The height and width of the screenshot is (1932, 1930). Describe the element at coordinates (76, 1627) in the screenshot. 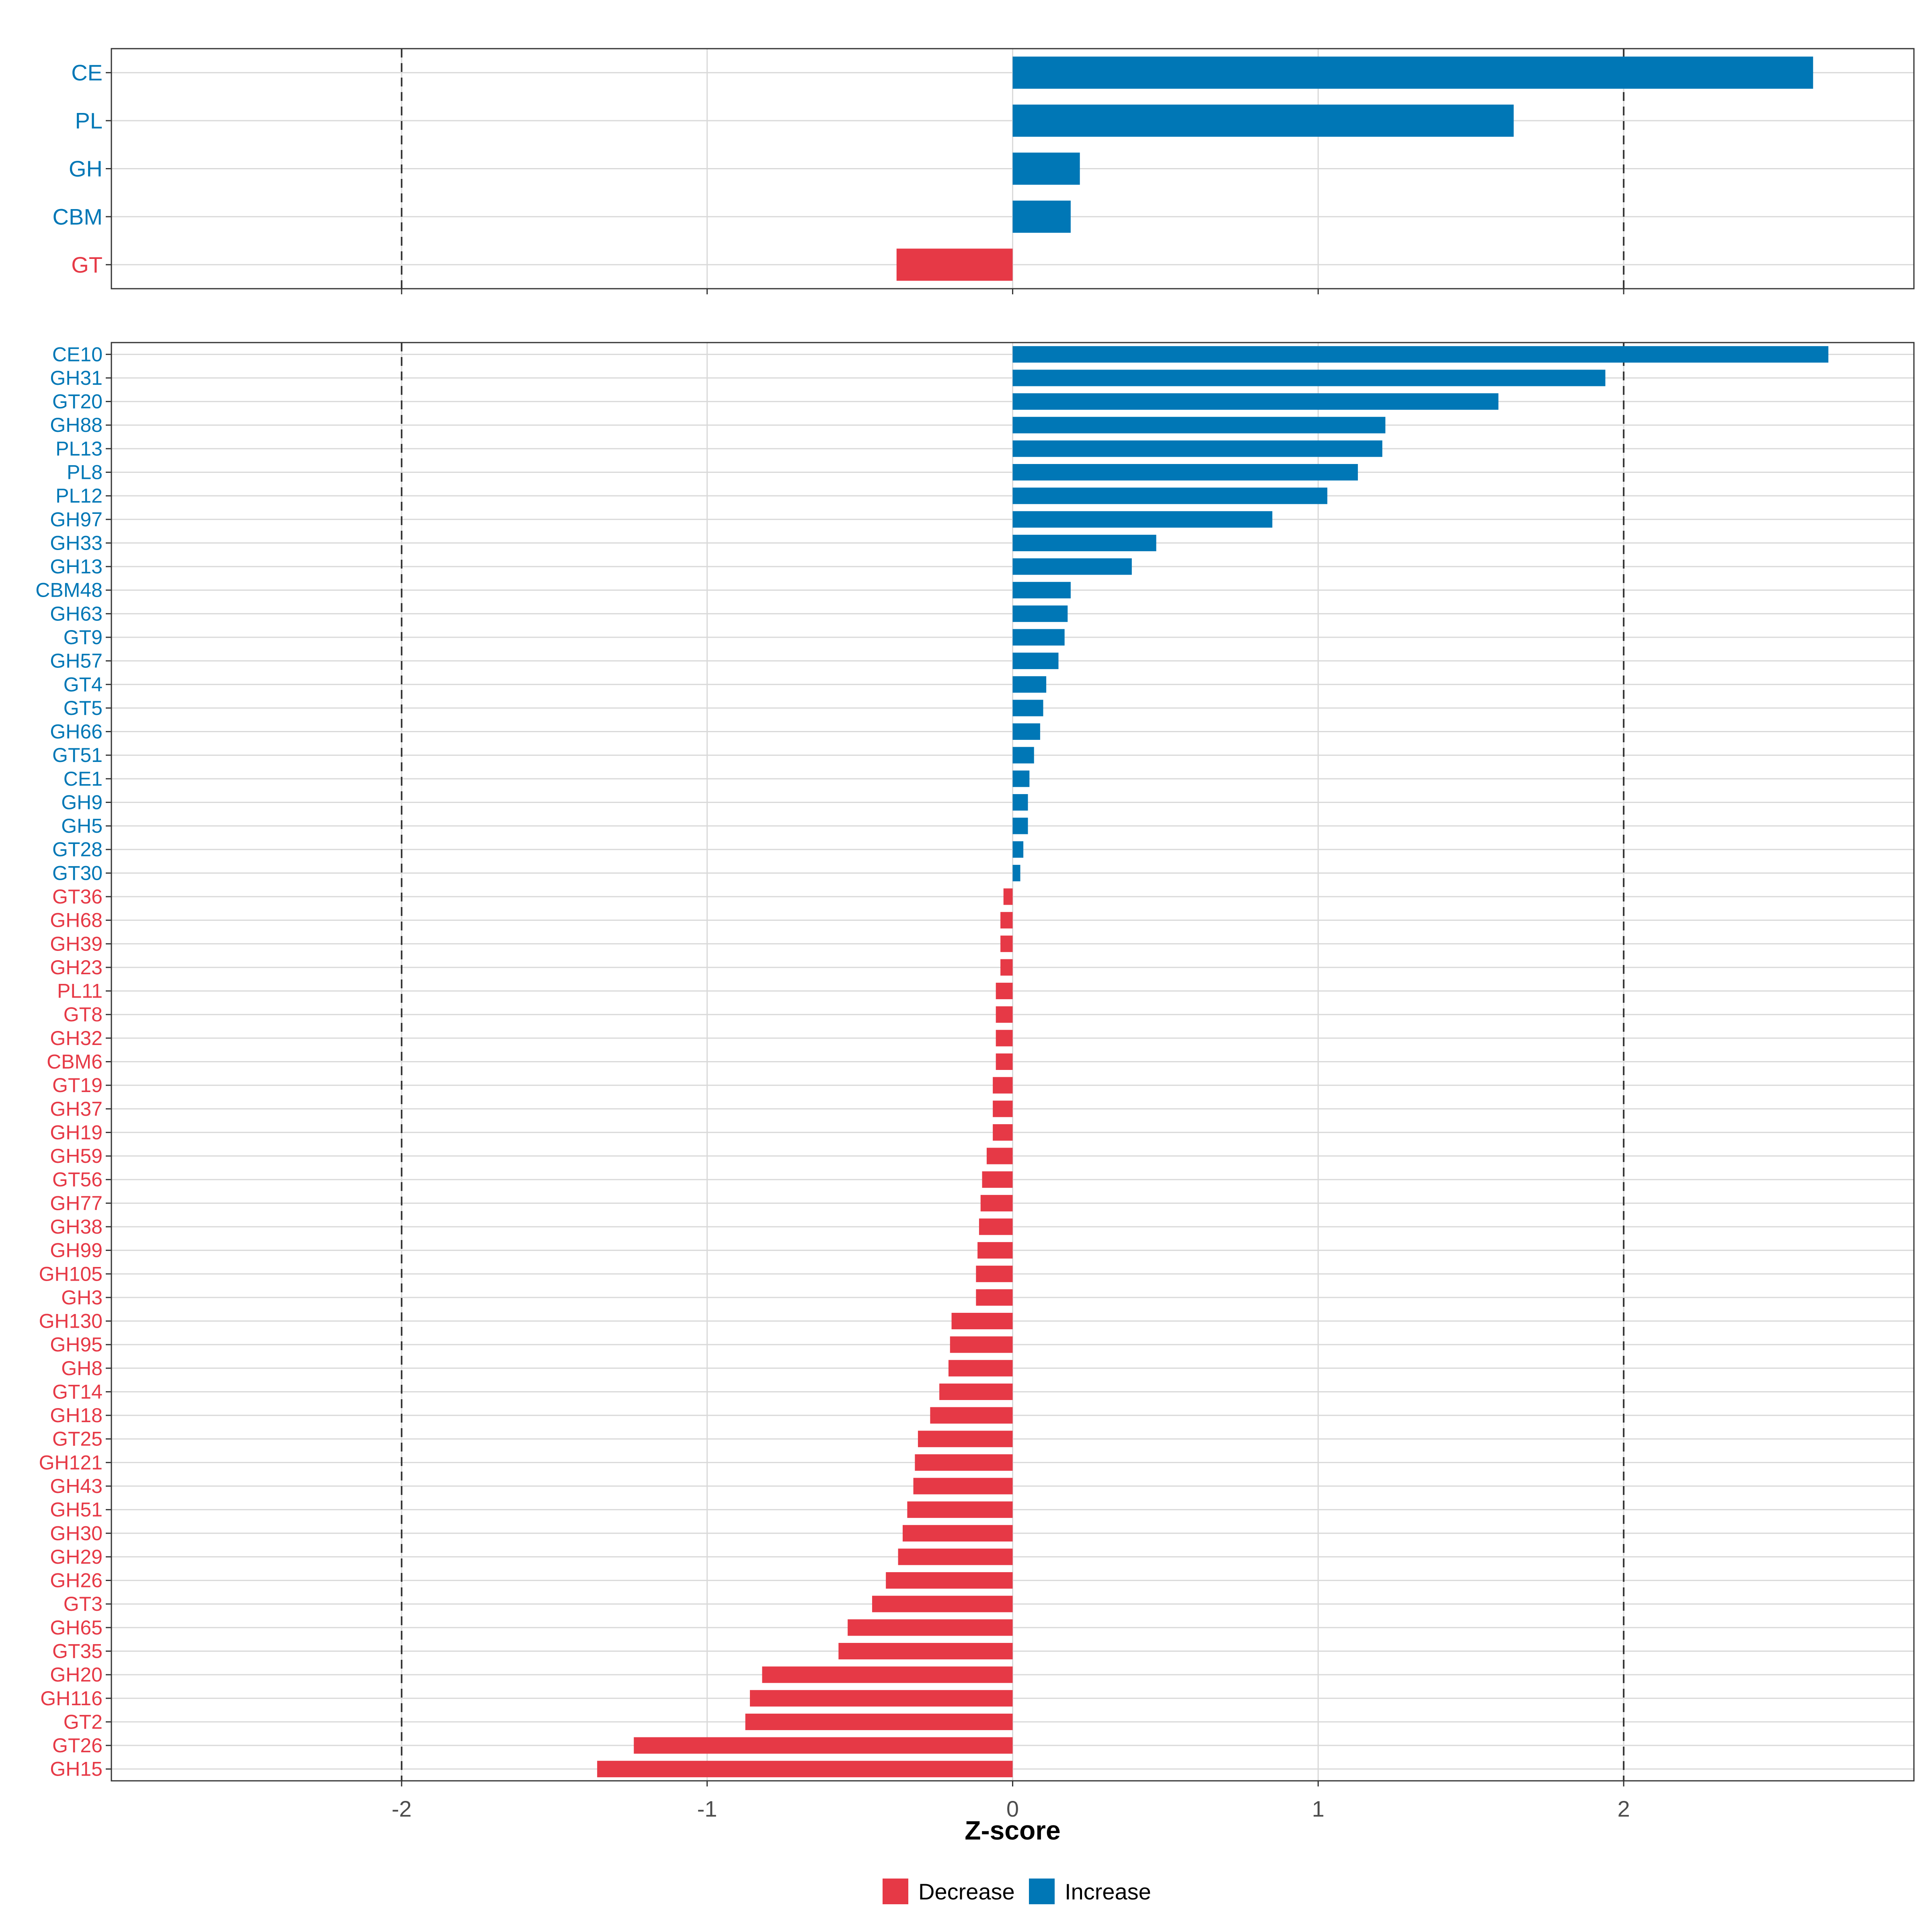

I see `category-label: GH65` at that location.